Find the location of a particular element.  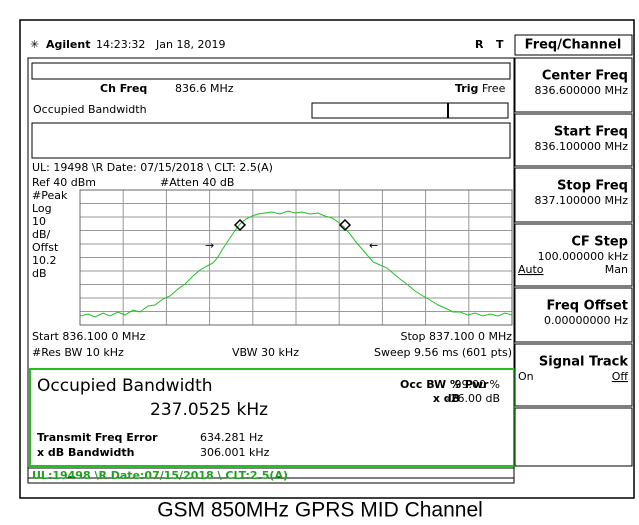

softkey-label: CF Step is located at coordinates (599, 242).